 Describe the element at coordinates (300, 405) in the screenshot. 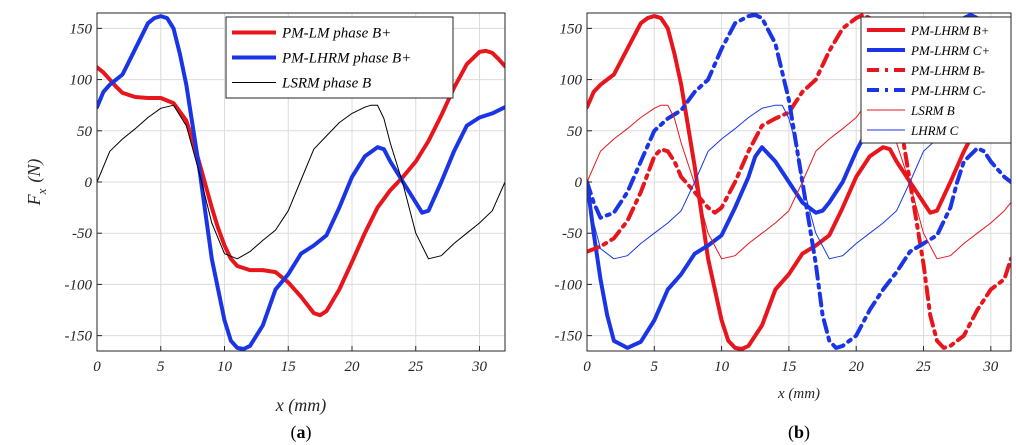

I see `x-axis-label-a: x (mm)` at that location.